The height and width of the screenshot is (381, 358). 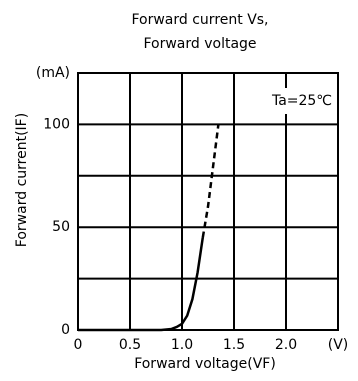 What do you see at coordinates (78, 345) in the screenshot?
I see `x-tick-label: 0` at bounding box center [78, 345].